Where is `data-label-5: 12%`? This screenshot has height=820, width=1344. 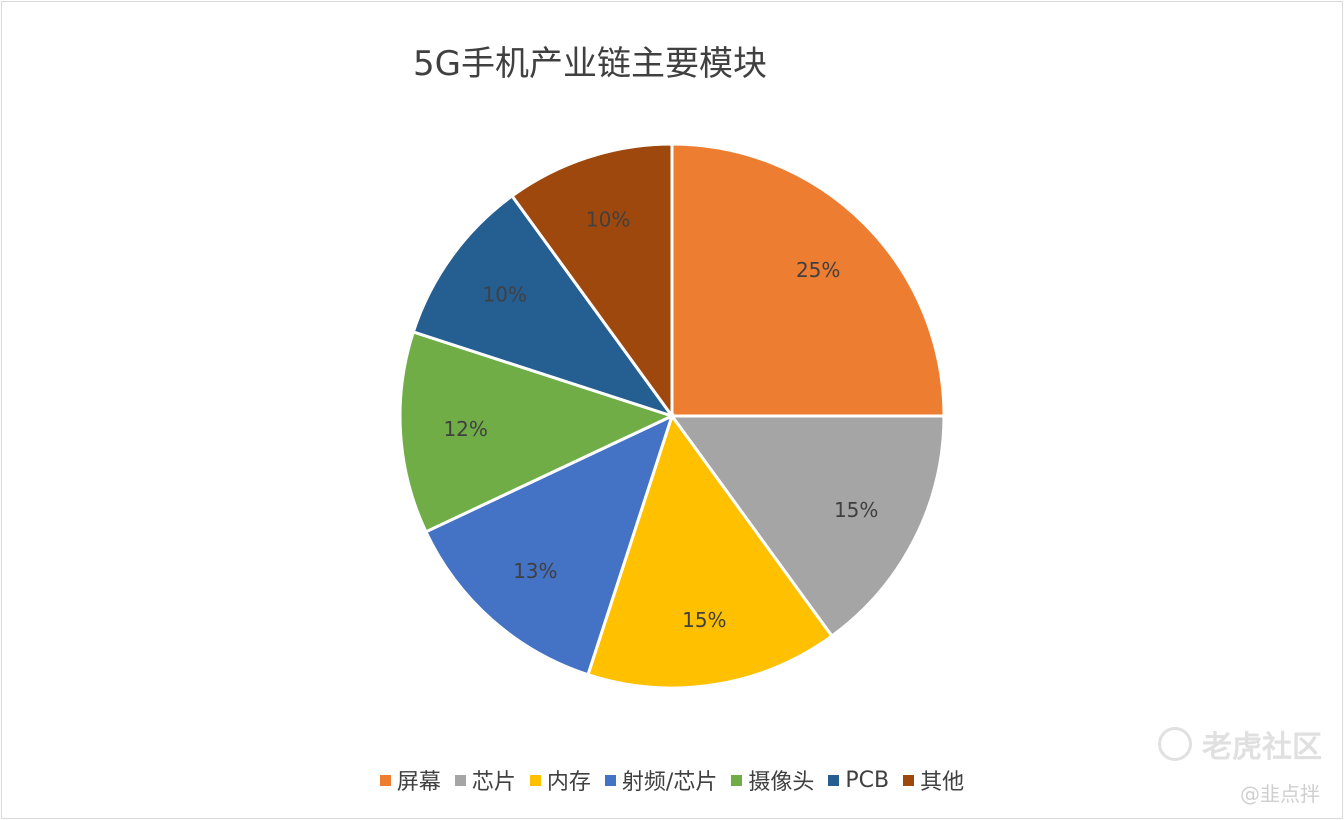 data-label-5: 12% is located at coordinates (465, 429).